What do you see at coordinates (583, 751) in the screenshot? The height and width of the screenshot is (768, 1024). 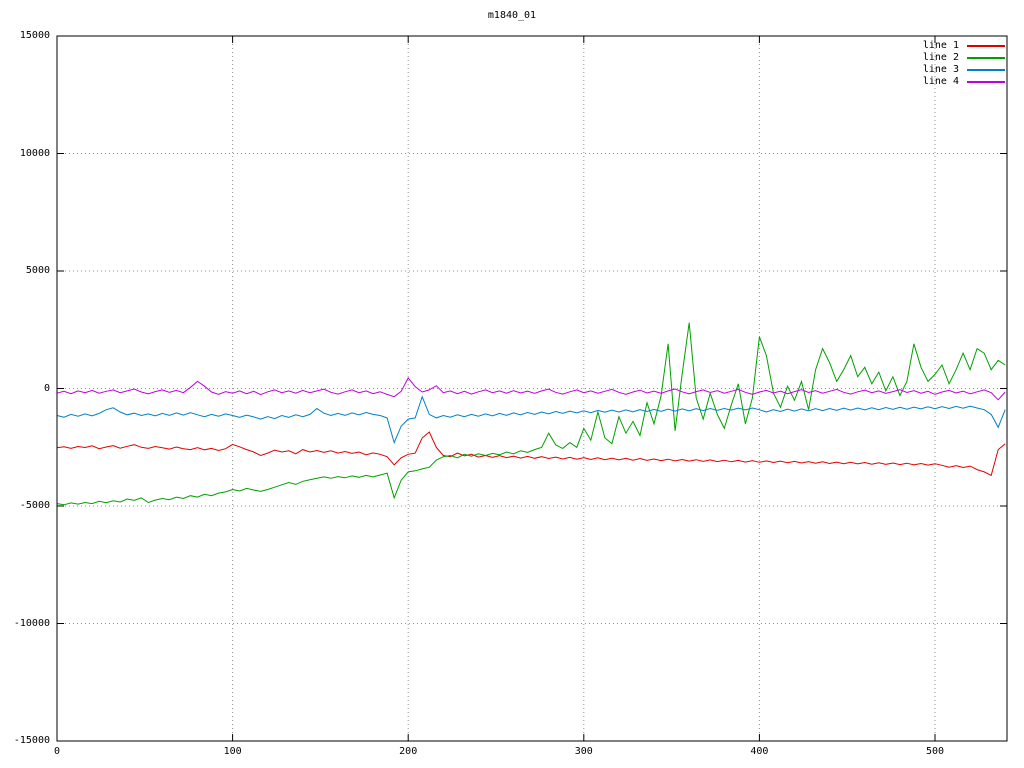 I see `x-tick-label: 300` at bounding box center [583, 751].